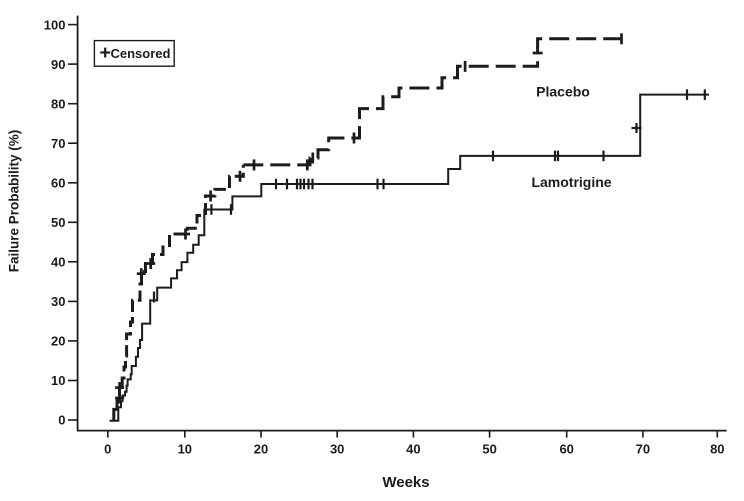 Image resolution: width=744 pixels, height=501 pixels. I want to click on svg-text: Censored, so click(141, 53).